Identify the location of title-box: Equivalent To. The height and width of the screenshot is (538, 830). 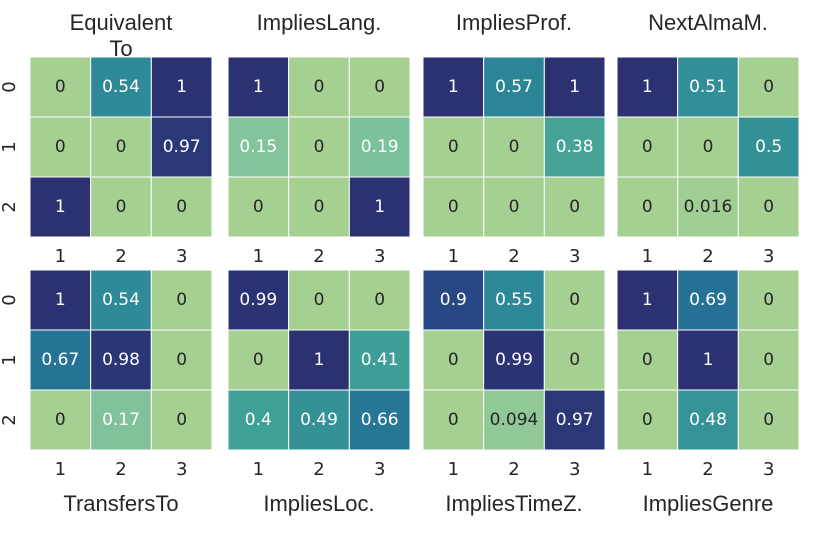
(121, 35).